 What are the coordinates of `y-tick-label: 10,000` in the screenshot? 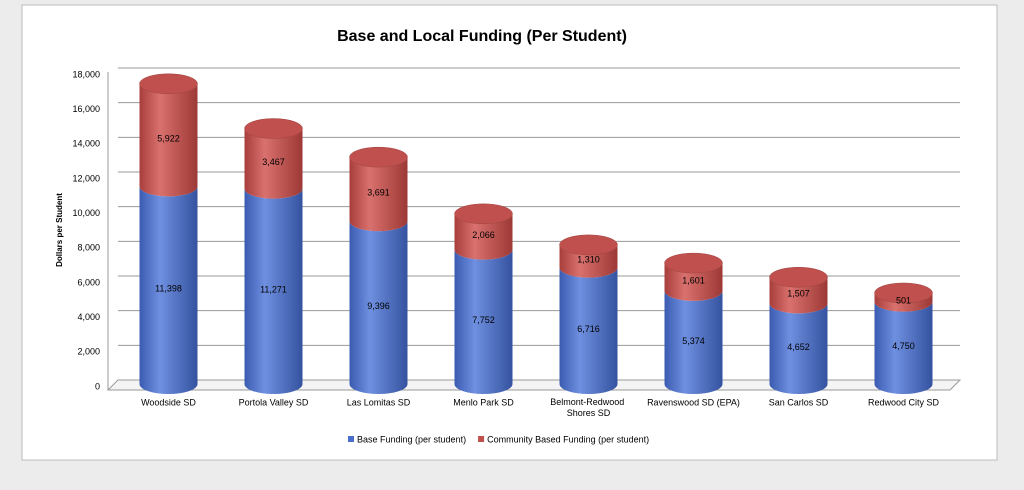 It's located at (86, 213).